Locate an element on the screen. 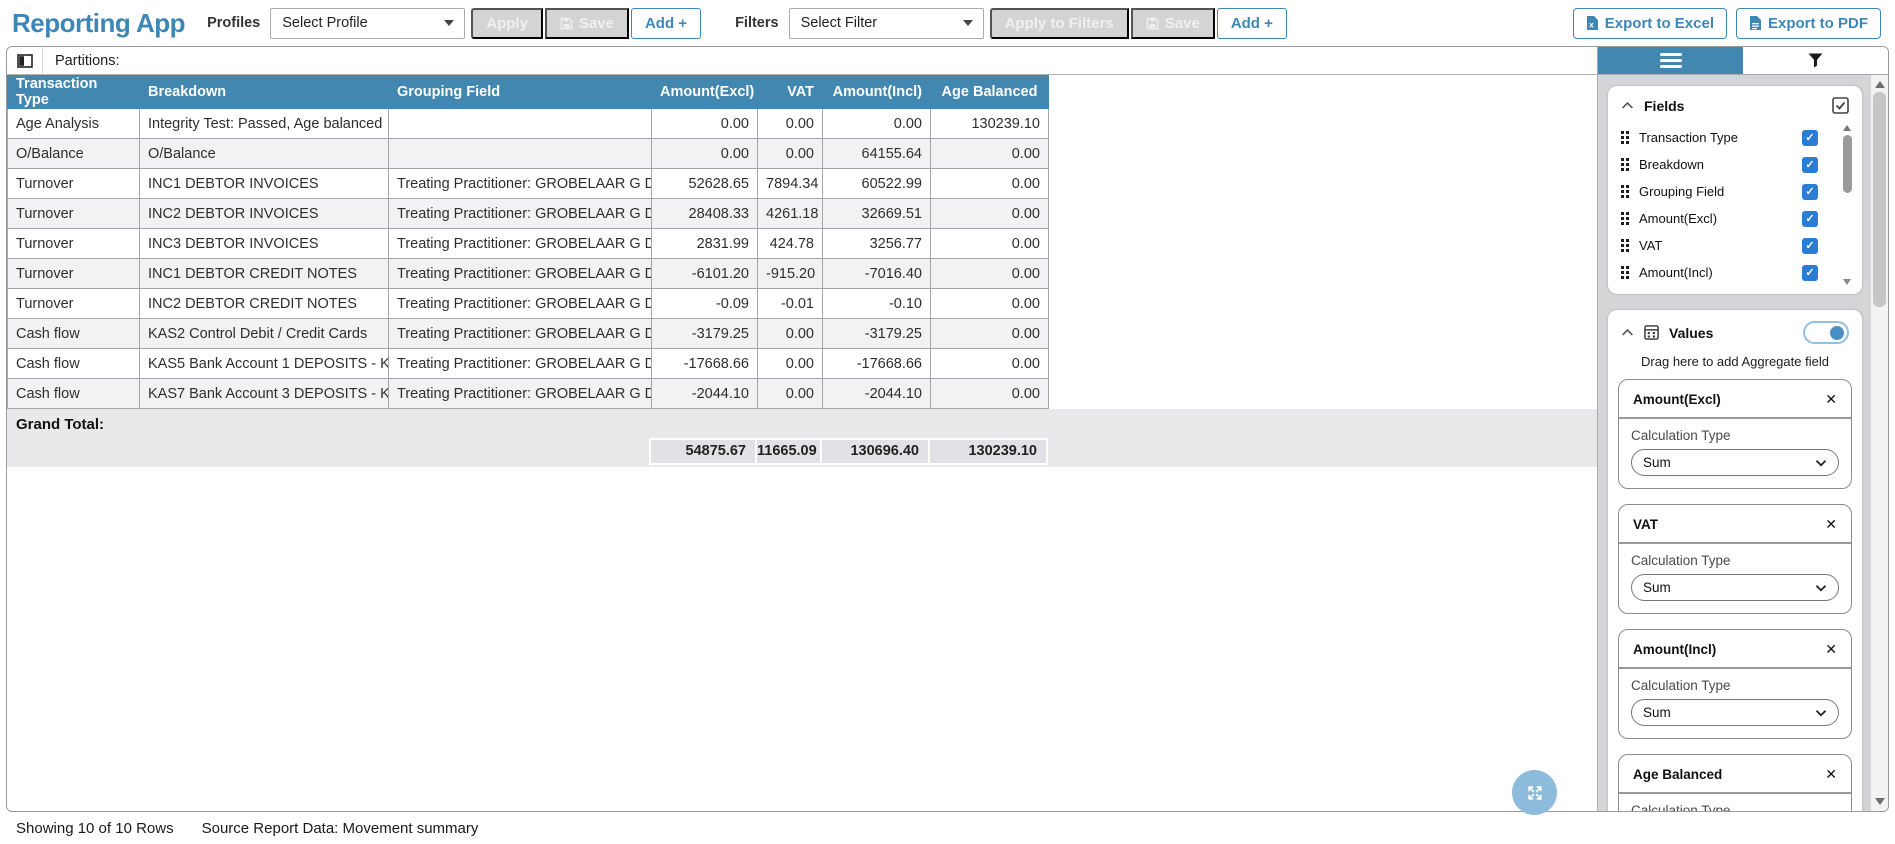 Image resolution: width=1895 pixels, height=844 pixels. export-excel-button: x Export to Excel is located at coordinates (1649, 23).